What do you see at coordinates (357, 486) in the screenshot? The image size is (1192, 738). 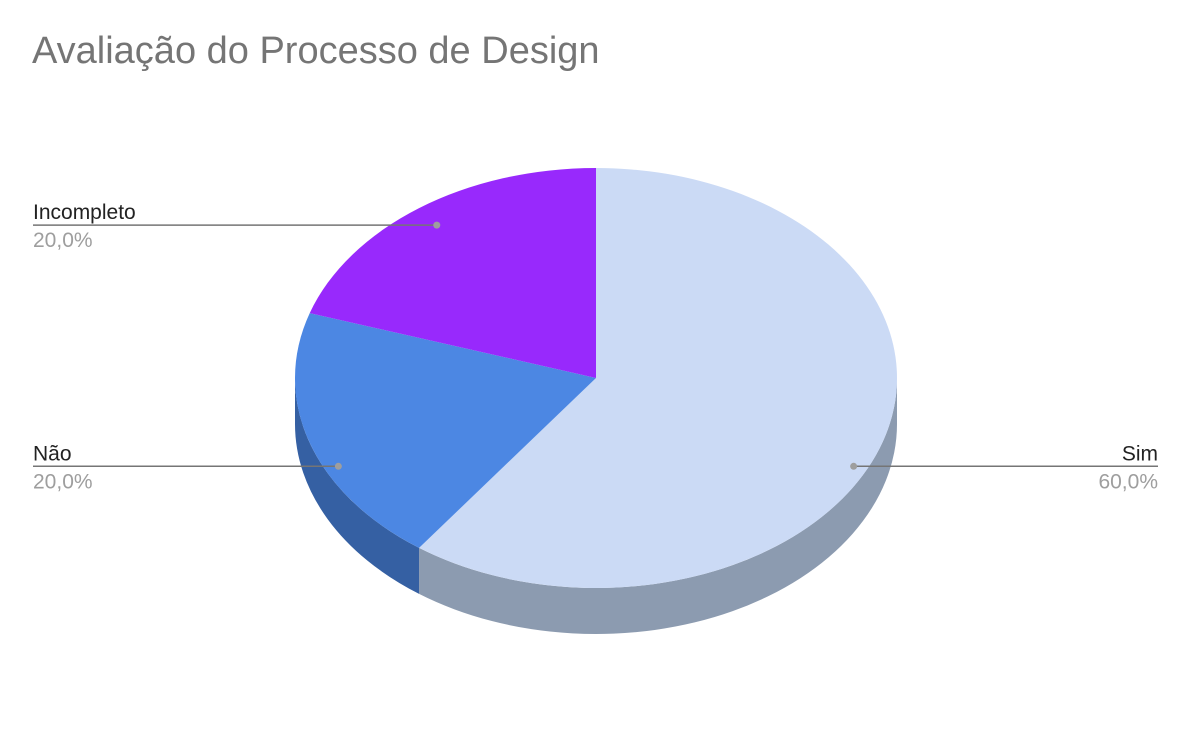 I see `pie-side-nao` at bounding box center [357, 486].